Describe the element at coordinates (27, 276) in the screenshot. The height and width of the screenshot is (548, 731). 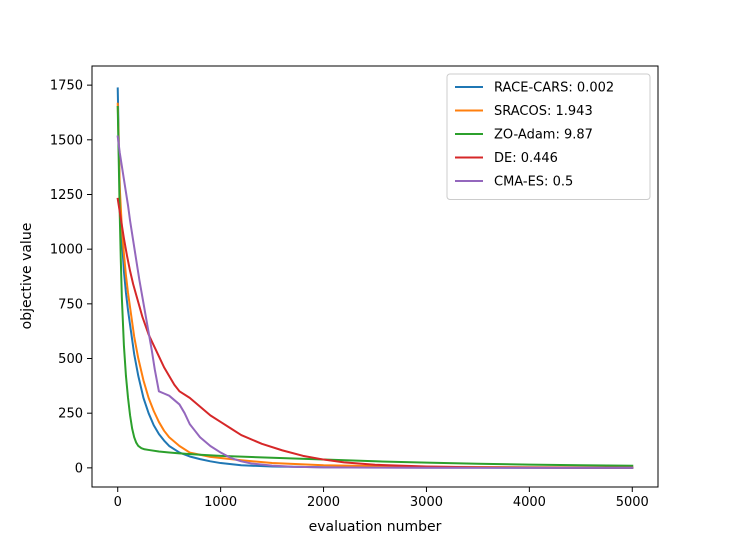
I see `y-axis-label: objective value` at that location.